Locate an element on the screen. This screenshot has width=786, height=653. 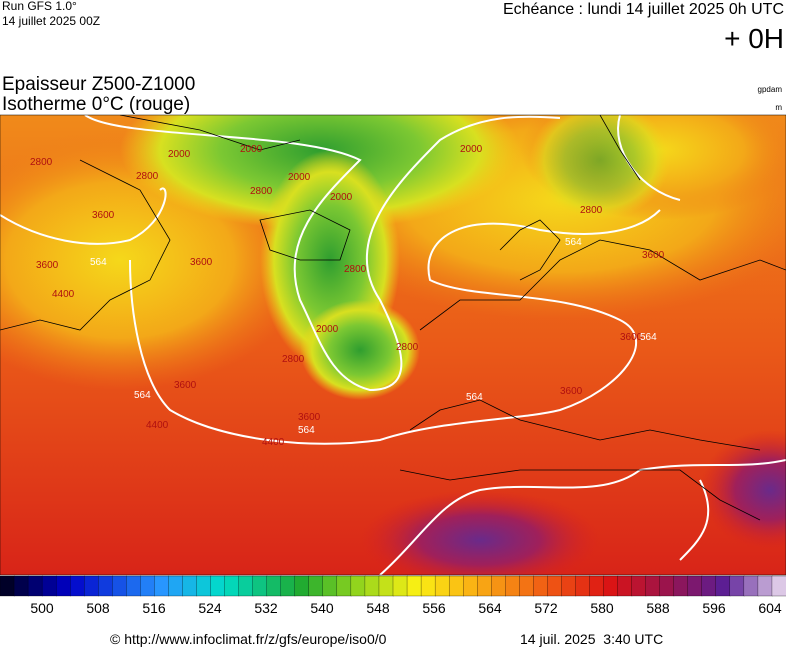
colorbar-label: 588 is located at coordinates (658, 608).